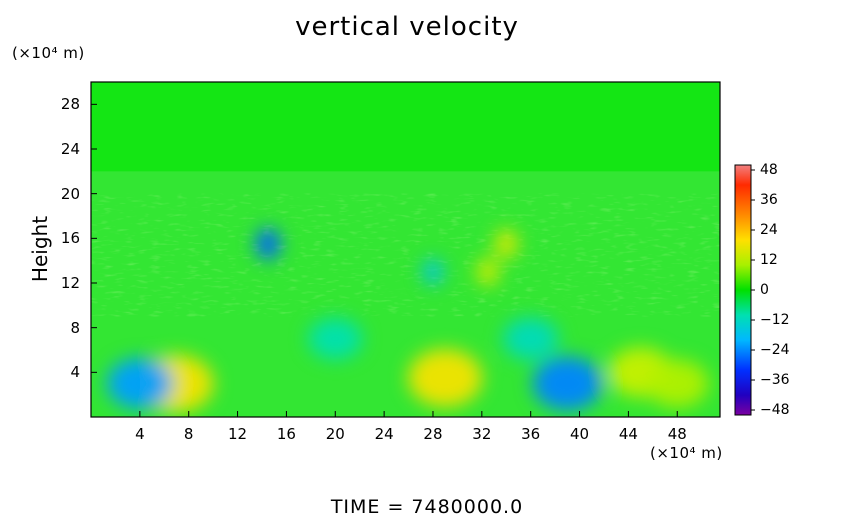  What do you see at coordinates (677, 434) in the screenshot?
I see `x-tick-label: 48` at bounding box center [677, 434].